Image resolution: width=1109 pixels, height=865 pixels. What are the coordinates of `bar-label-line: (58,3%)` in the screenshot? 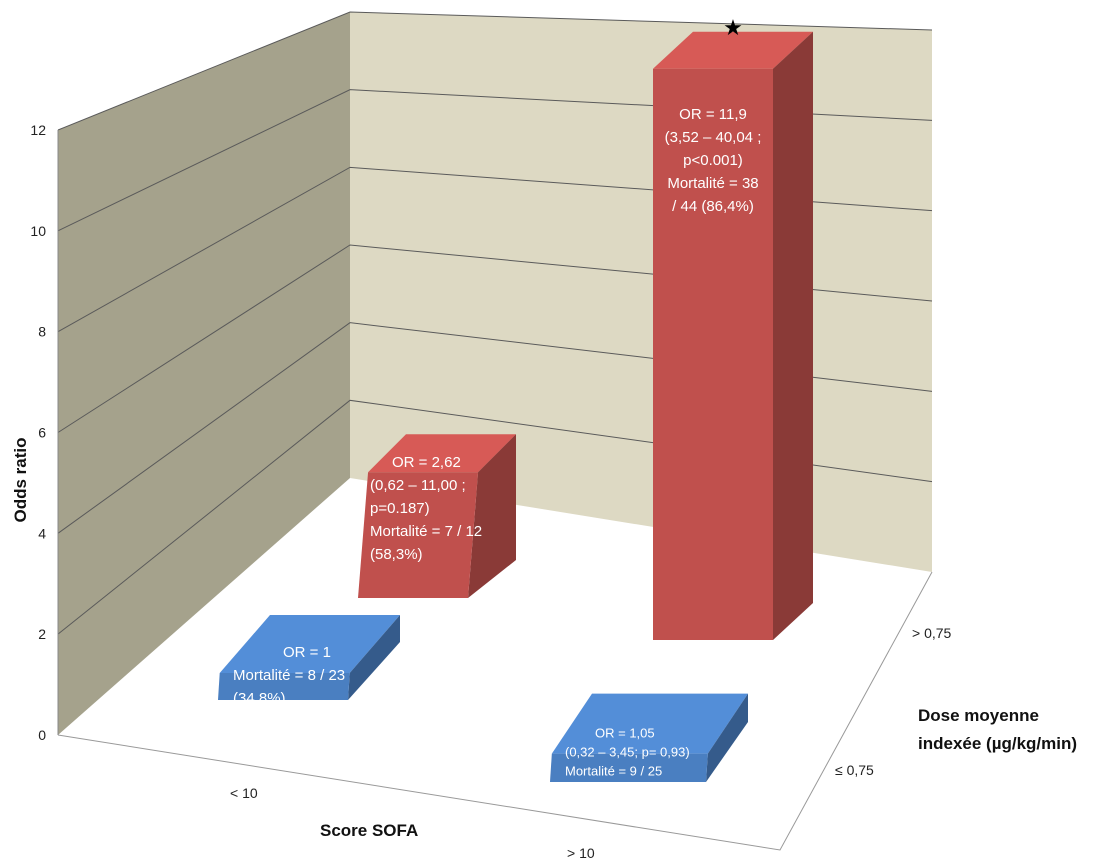 It's located at (396, 554).